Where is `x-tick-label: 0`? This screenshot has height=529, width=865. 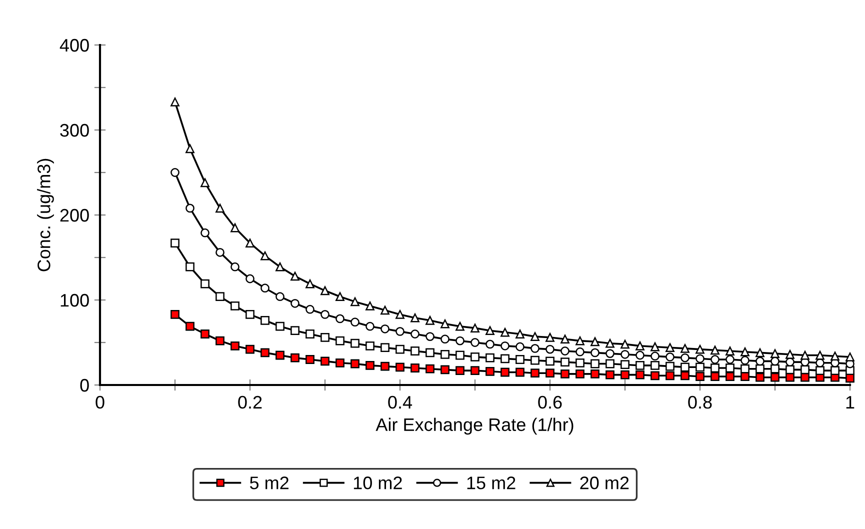 x-tick-label: 0 is located at coordinates (100, 402).